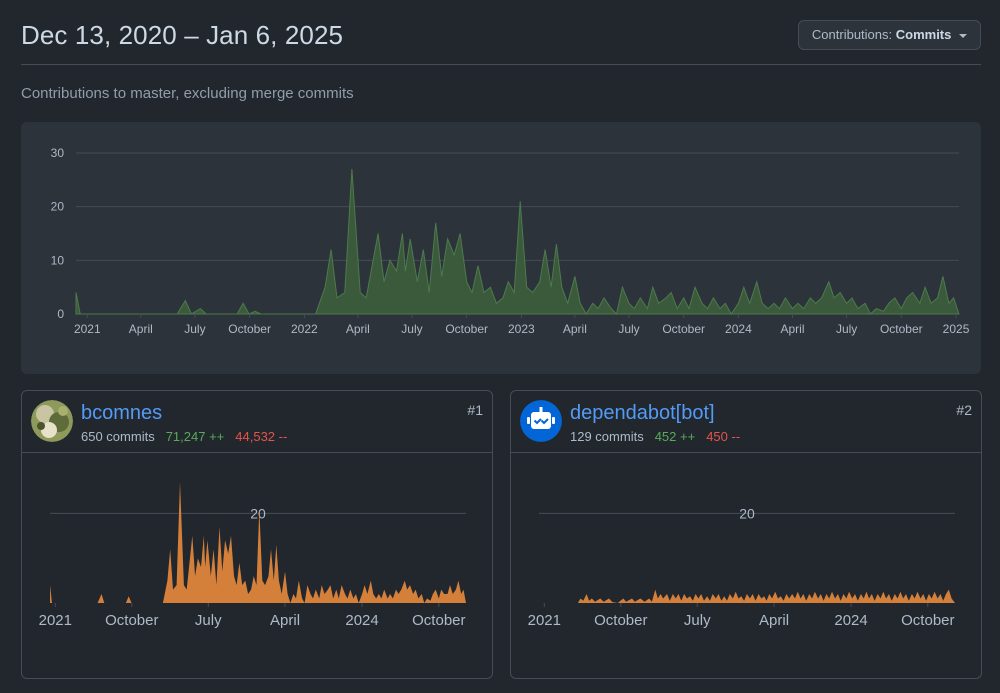  Describe the element at coordinates (60, 314) in the screenshot. I see `y-tick-label: 0` at that location.